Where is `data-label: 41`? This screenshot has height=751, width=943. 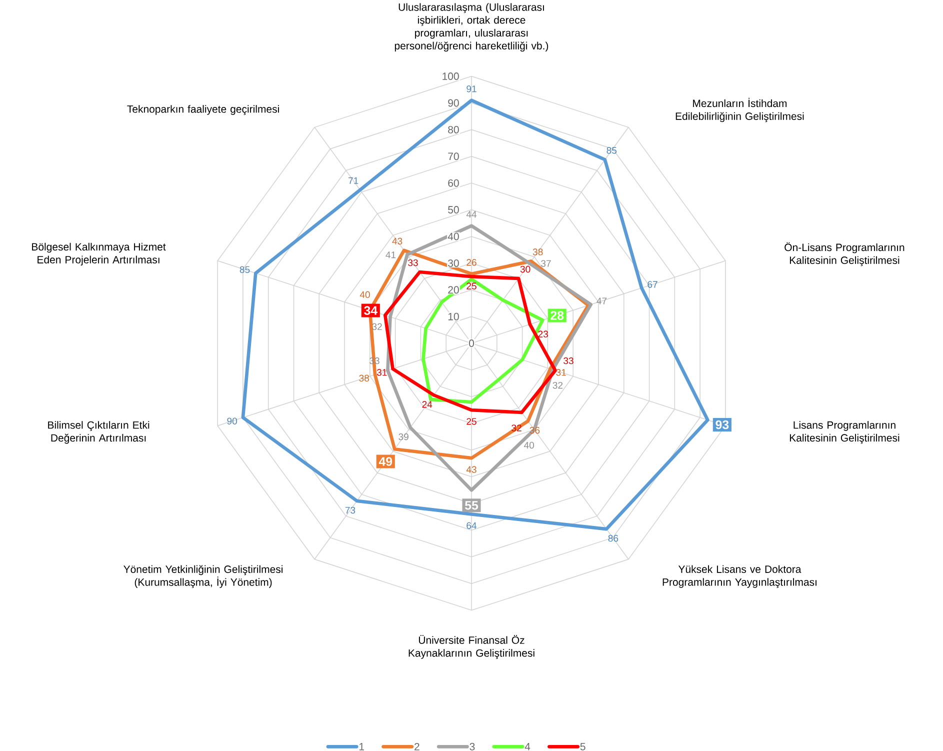
data-label: 41 is located at coordinates (391, 254).